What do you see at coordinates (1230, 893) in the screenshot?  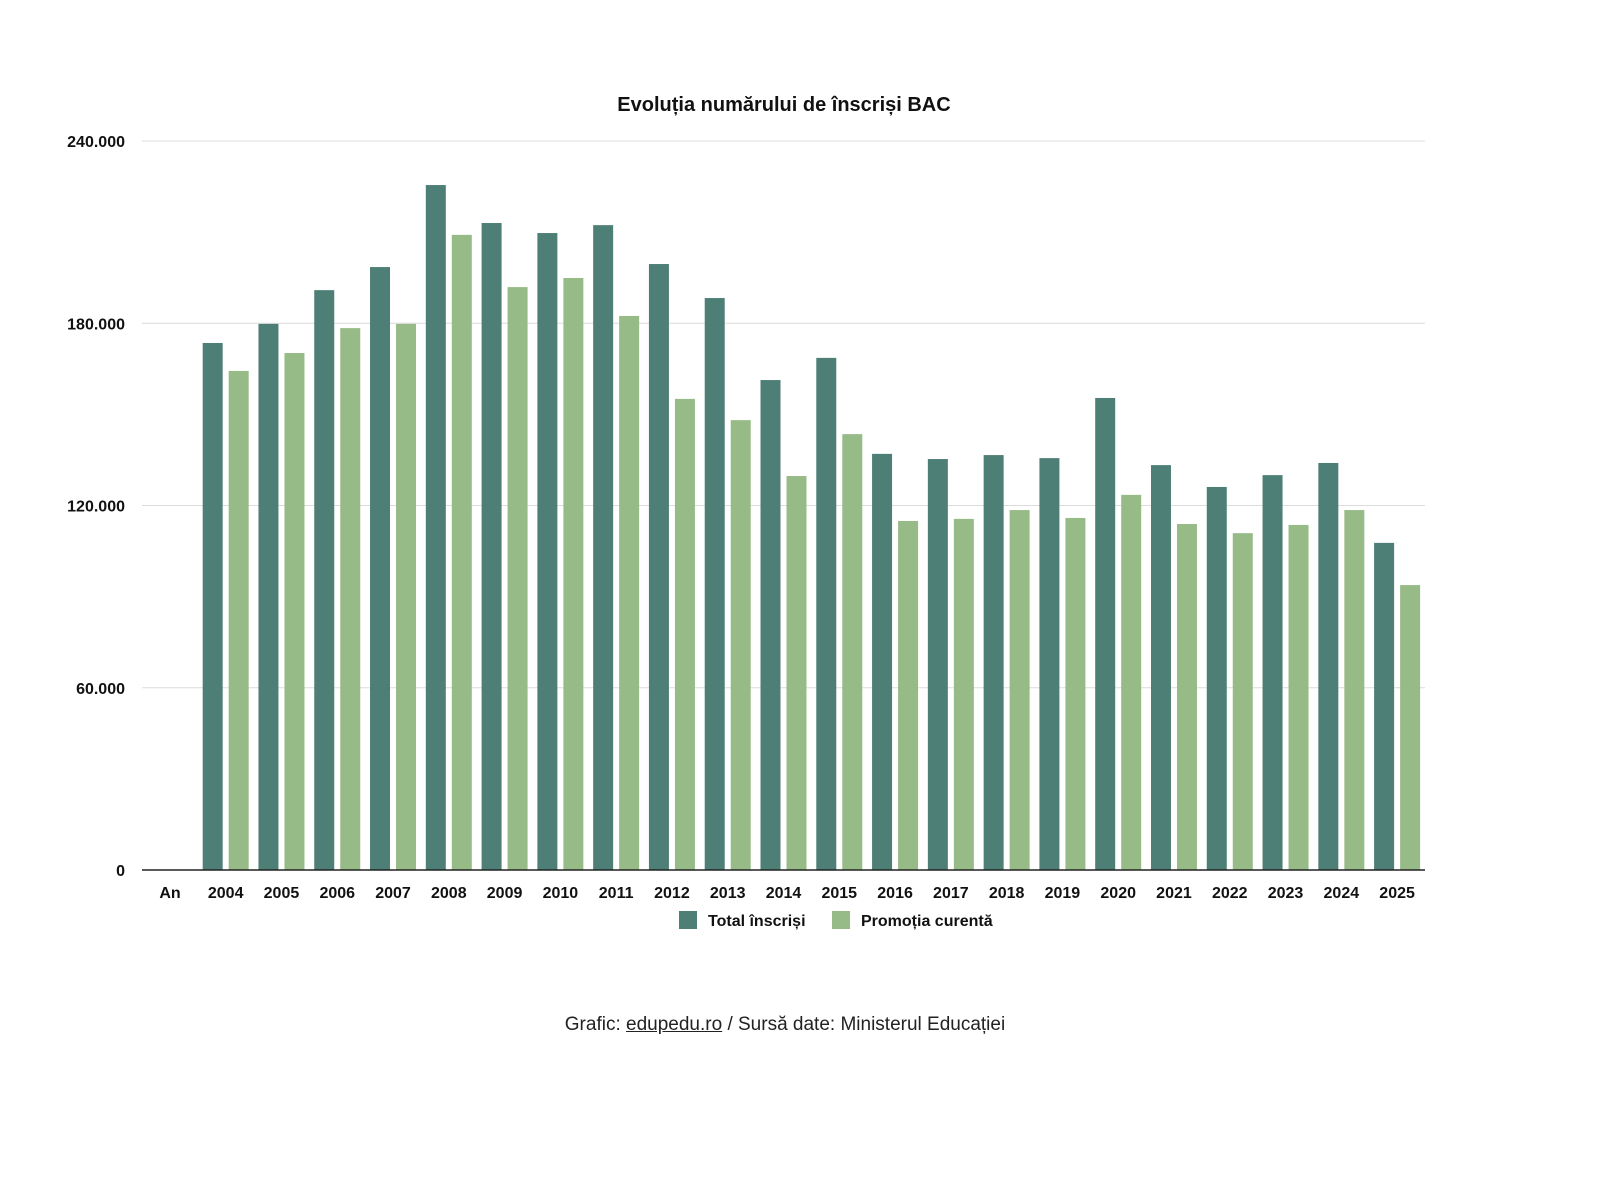 I see `x-tick-label: 2022` at bounding box center [1230, 893].